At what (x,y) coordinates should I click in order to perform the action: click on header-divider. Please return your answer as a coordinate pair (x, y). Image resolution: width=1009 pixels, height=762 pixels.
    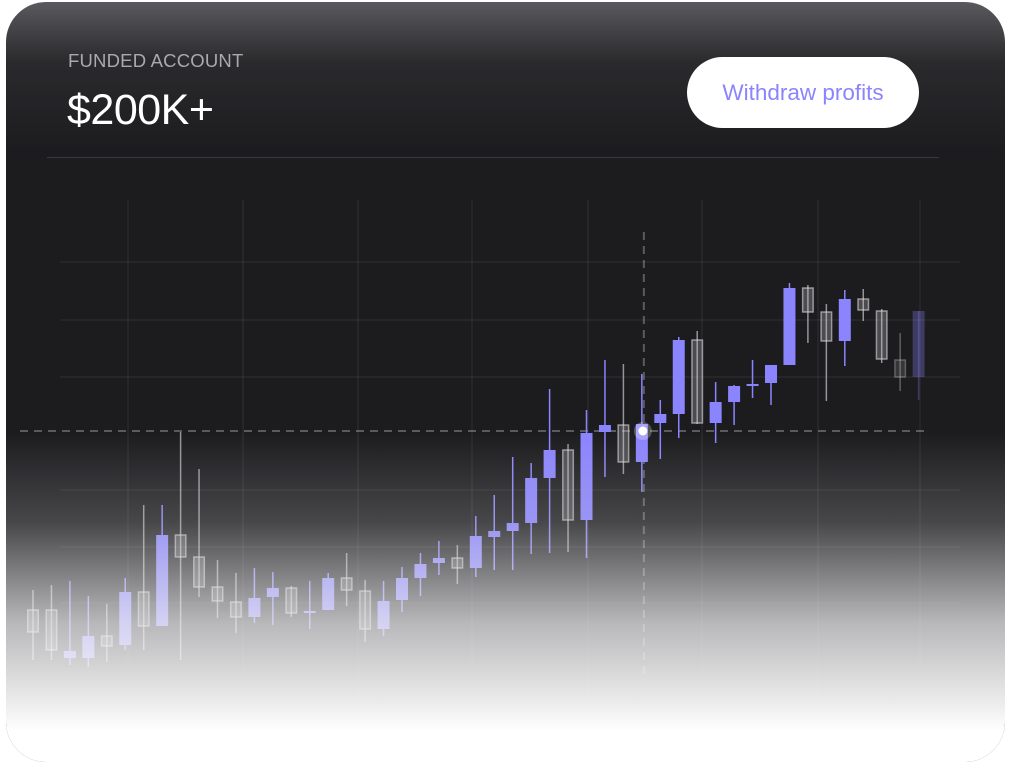
    Looking at the image, I should click on (493, 157).